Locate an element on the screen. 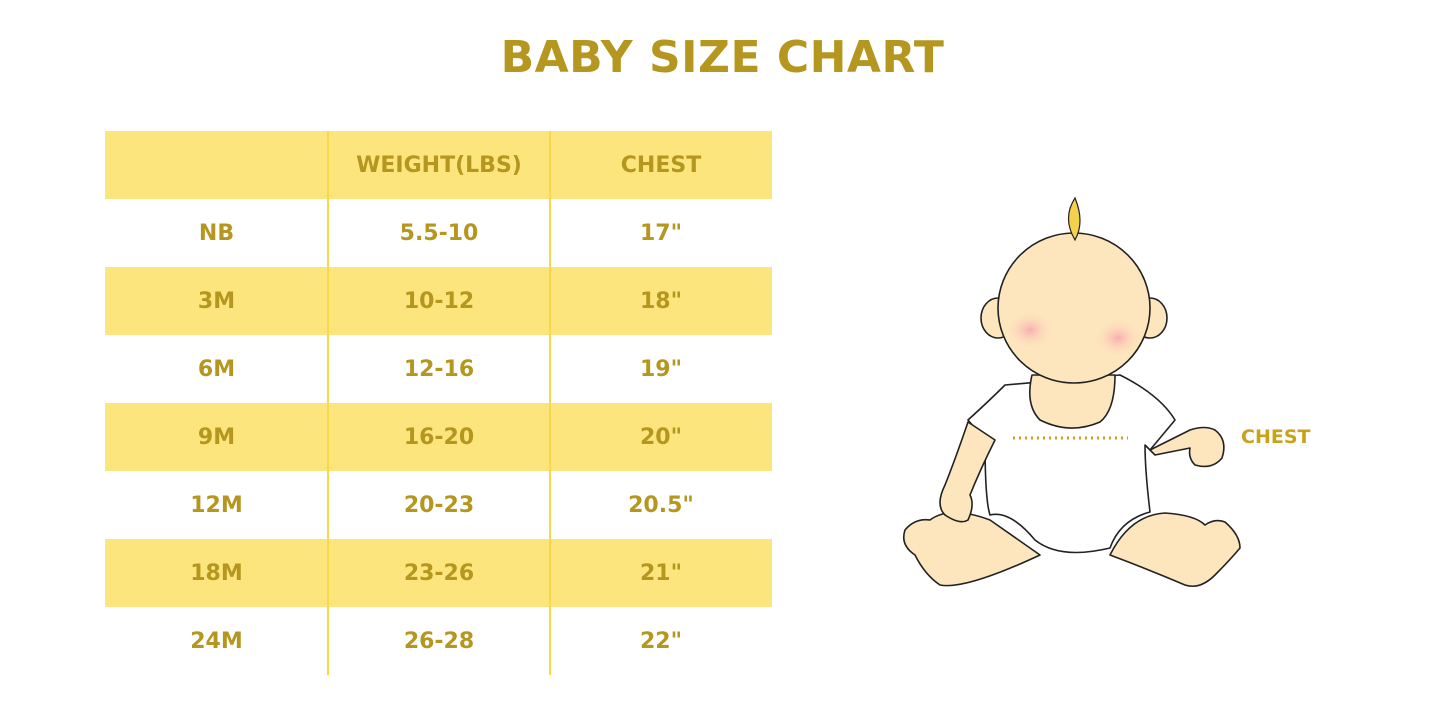 The width and height of the screenshot is (1445, 723). size-cell: 18M is located at coordinates (216, 573).